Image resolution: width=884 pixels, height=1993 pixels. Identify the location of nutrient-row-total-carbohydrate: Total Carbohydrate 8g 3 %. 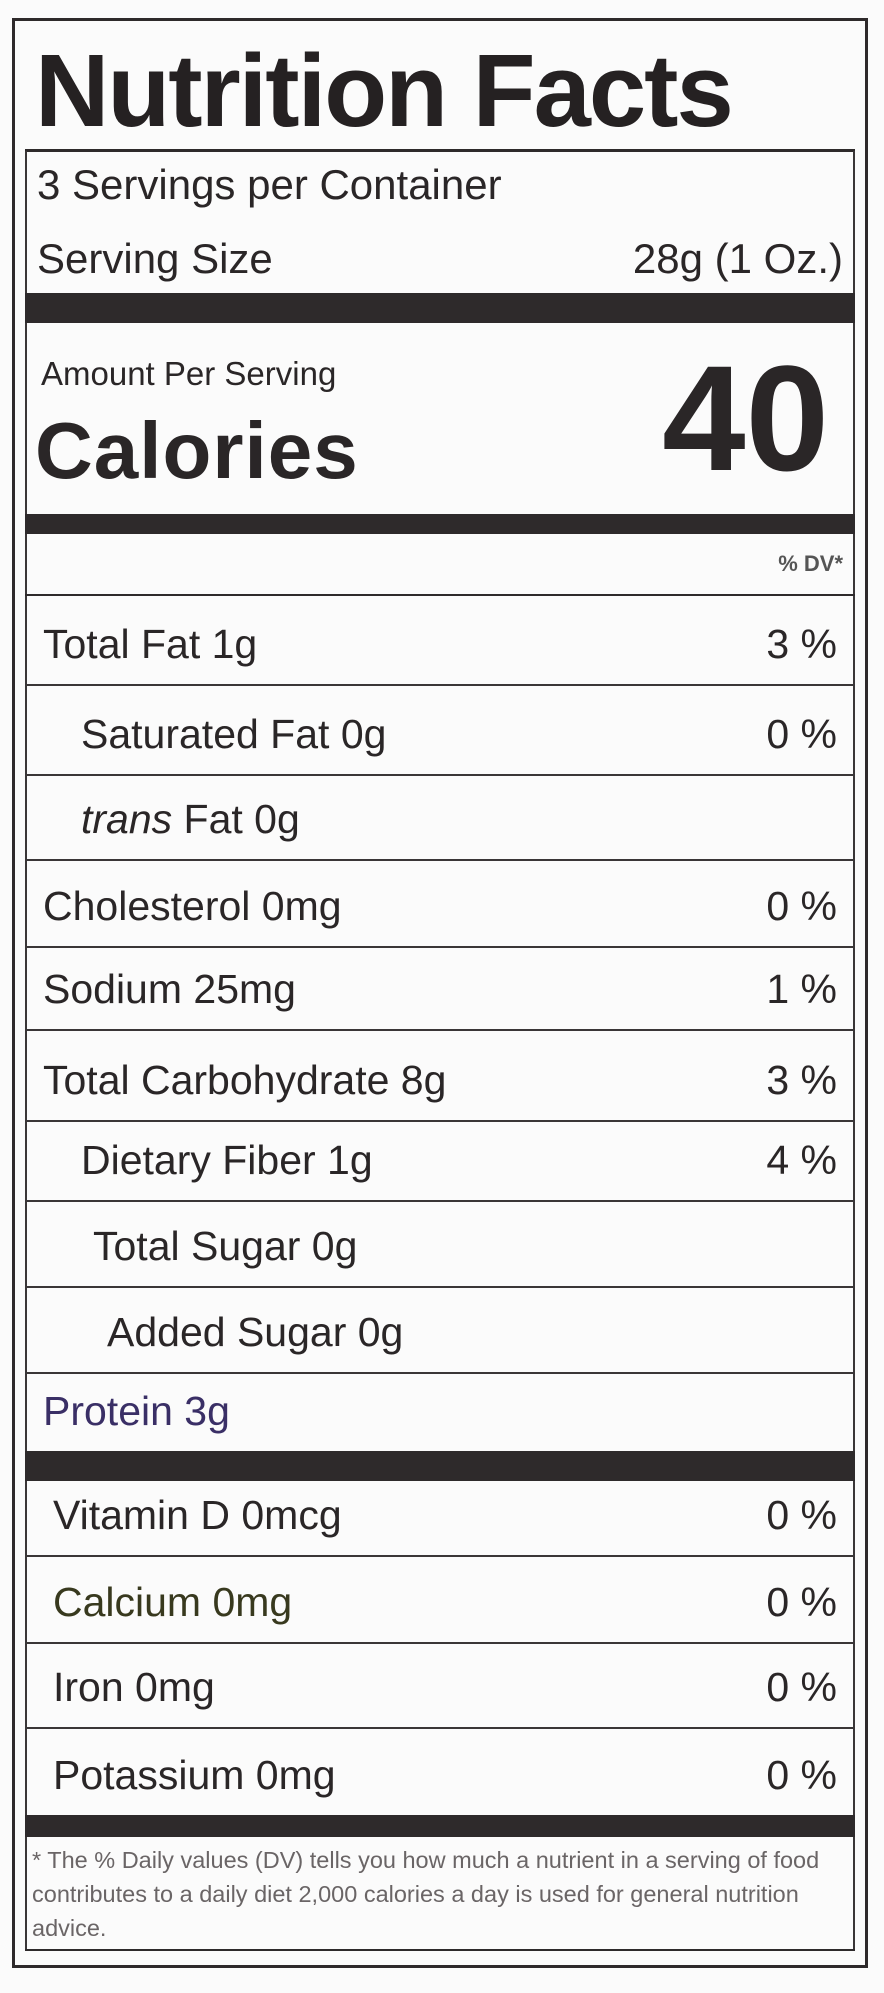
(440, 1076).